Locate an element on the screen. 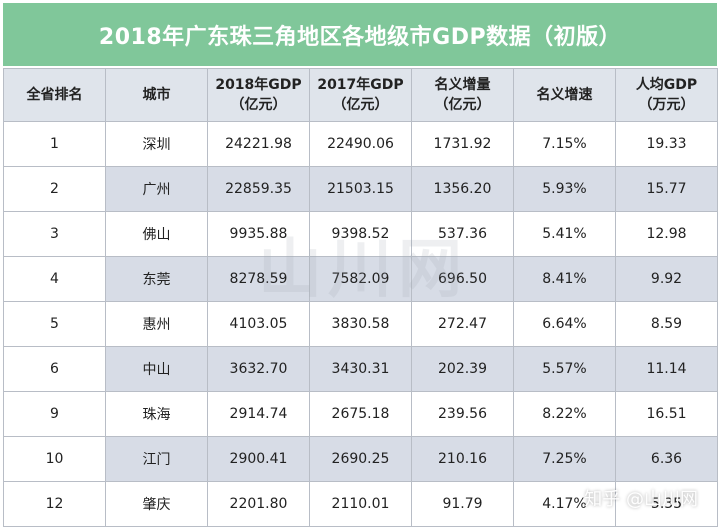 Image resolution: width=720 pixels, height=527 pixels. city-cell: 肇庆 is located at coordinates (156, 504).